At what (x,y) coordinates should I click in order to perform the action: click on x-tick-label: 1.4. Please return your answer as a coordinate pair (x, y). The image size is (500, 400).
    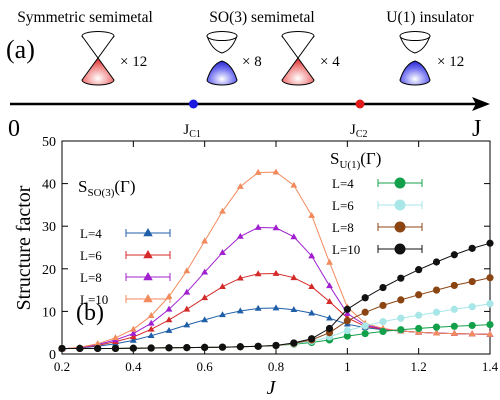
    Looking at the image, I should click on (490, 366).